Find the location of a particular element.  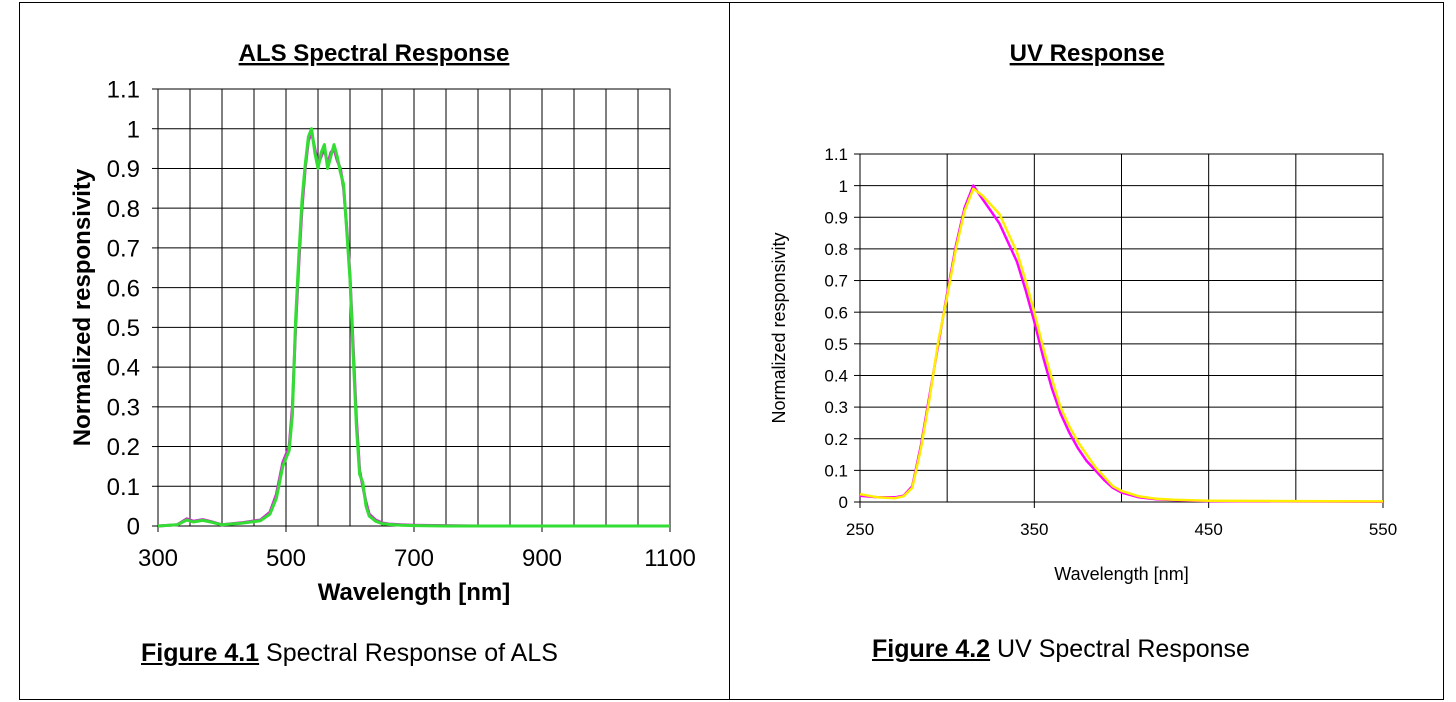

figure-number: Figure 4.2 is located at coordinates (931, 649).